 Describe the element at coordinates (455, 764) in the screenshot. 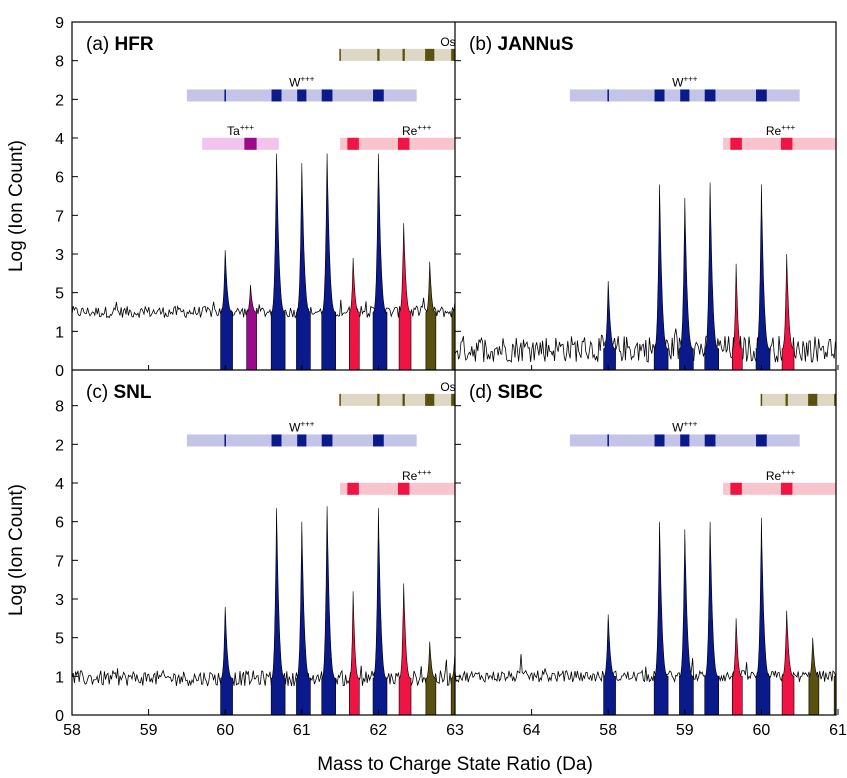

I see `x-axis-title: Mass to Charge State Ratio (Da)` at that location.